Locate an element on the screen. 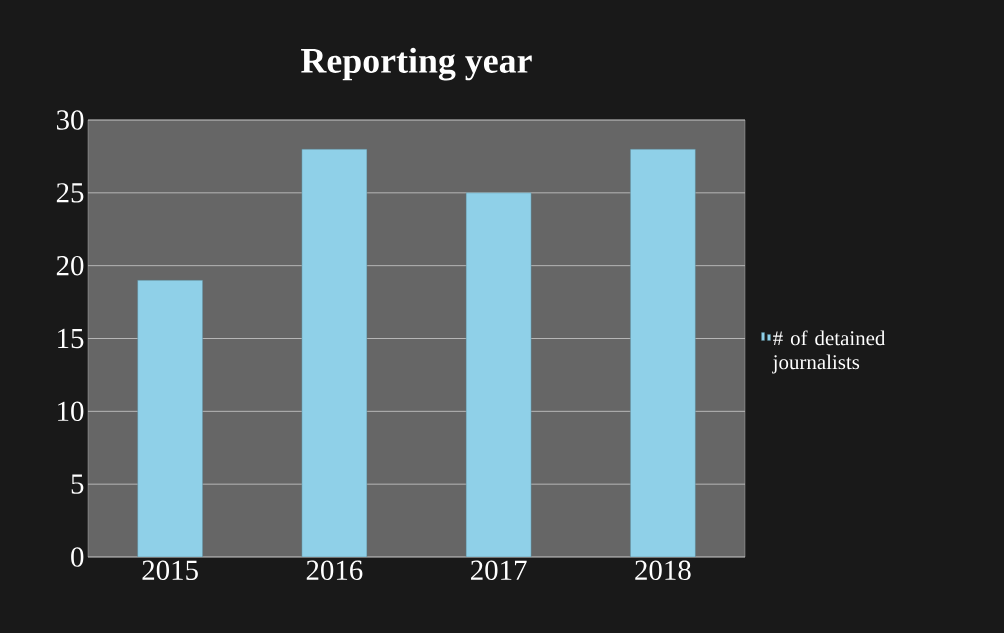 The image size is (1004, 633). legend-label: # of detained journalists is located at coordinates (829, 352).